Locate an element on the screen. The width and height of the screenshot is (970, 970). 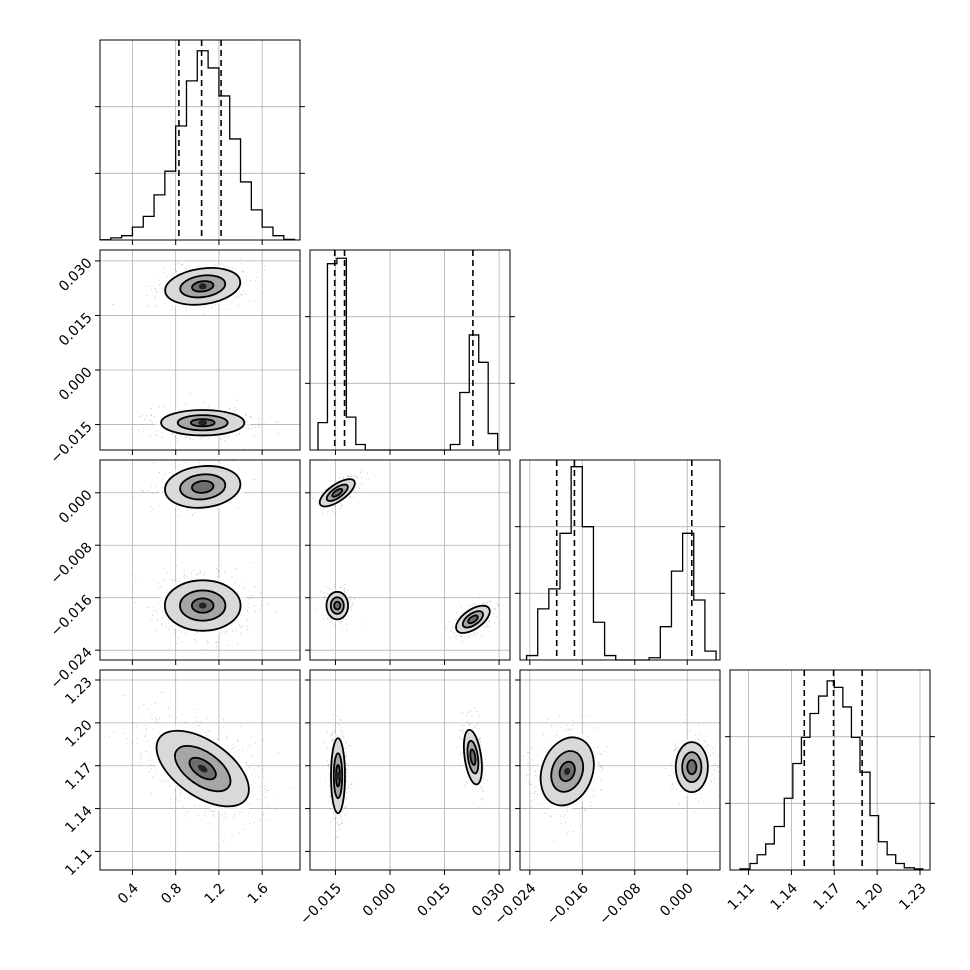
xtick-label-col3-1: 1.14 is located at coordinates (784, 896).